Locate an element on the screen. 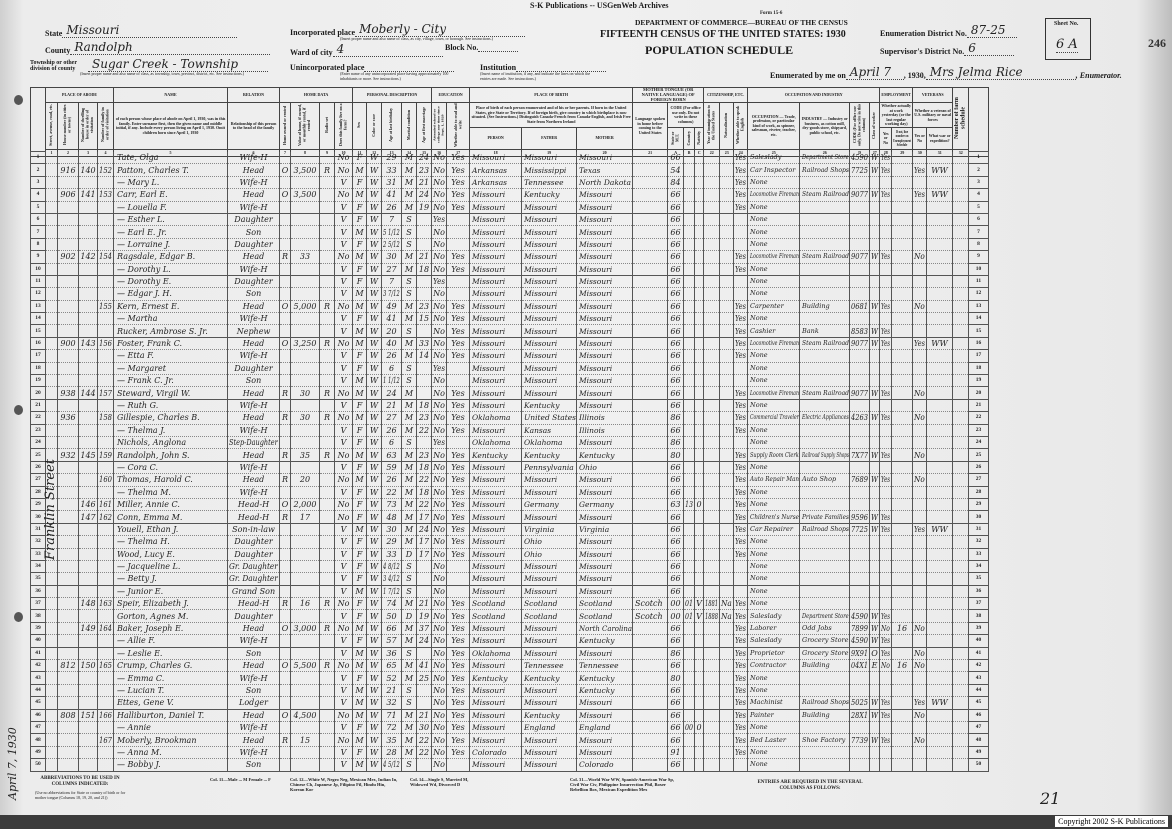 This screenshot has width=1172, height=829. age-first-marriage: 24 is located at coordinates (424, 195).